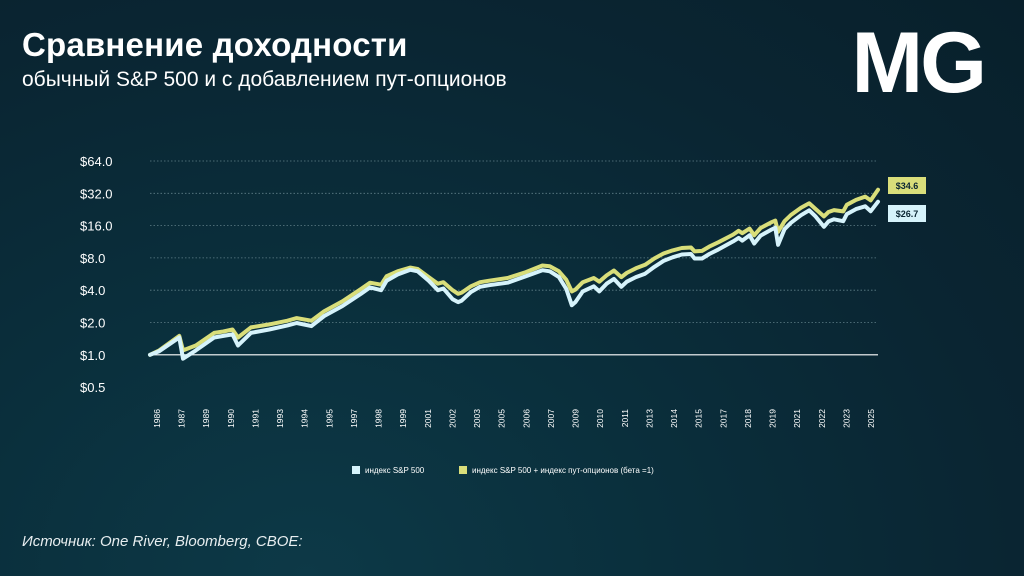 The width and height of the screenshot is (1024, 576). I want to click on y-tick-label: $0.5, so click(92, 387).